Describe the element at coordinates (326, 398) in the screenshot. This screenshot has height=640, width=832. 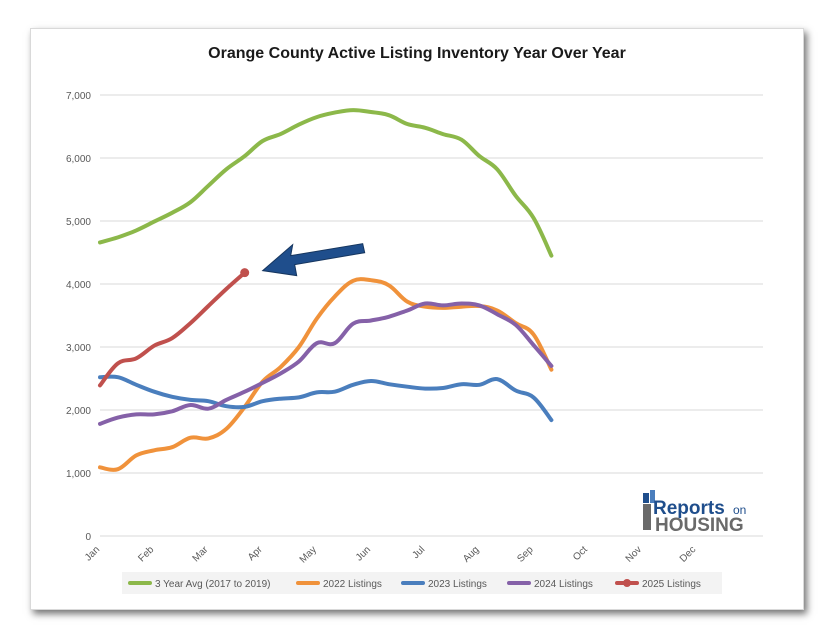
I see `series-line-2023-listings` at that location.